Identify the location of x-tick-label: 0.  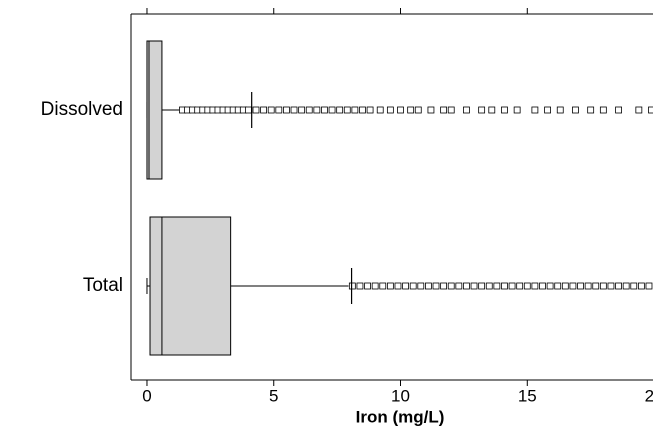
(146, 395).